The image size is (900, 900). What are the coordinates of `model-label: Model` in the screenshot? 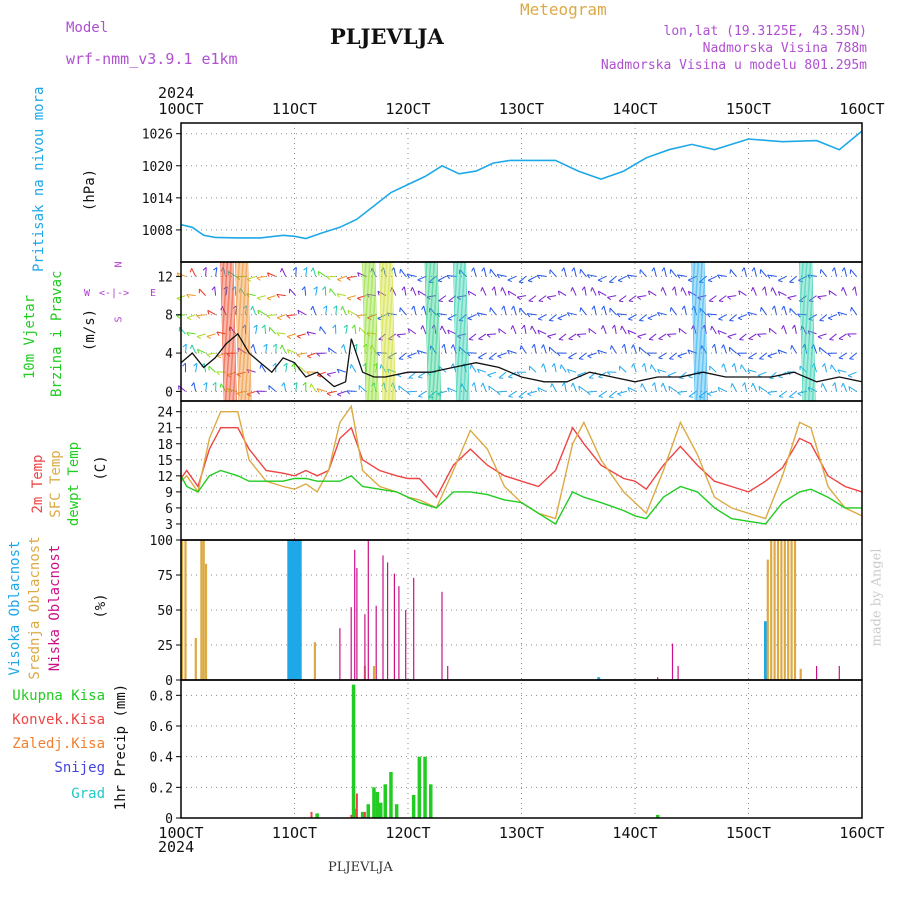 It's located at (87, 28).